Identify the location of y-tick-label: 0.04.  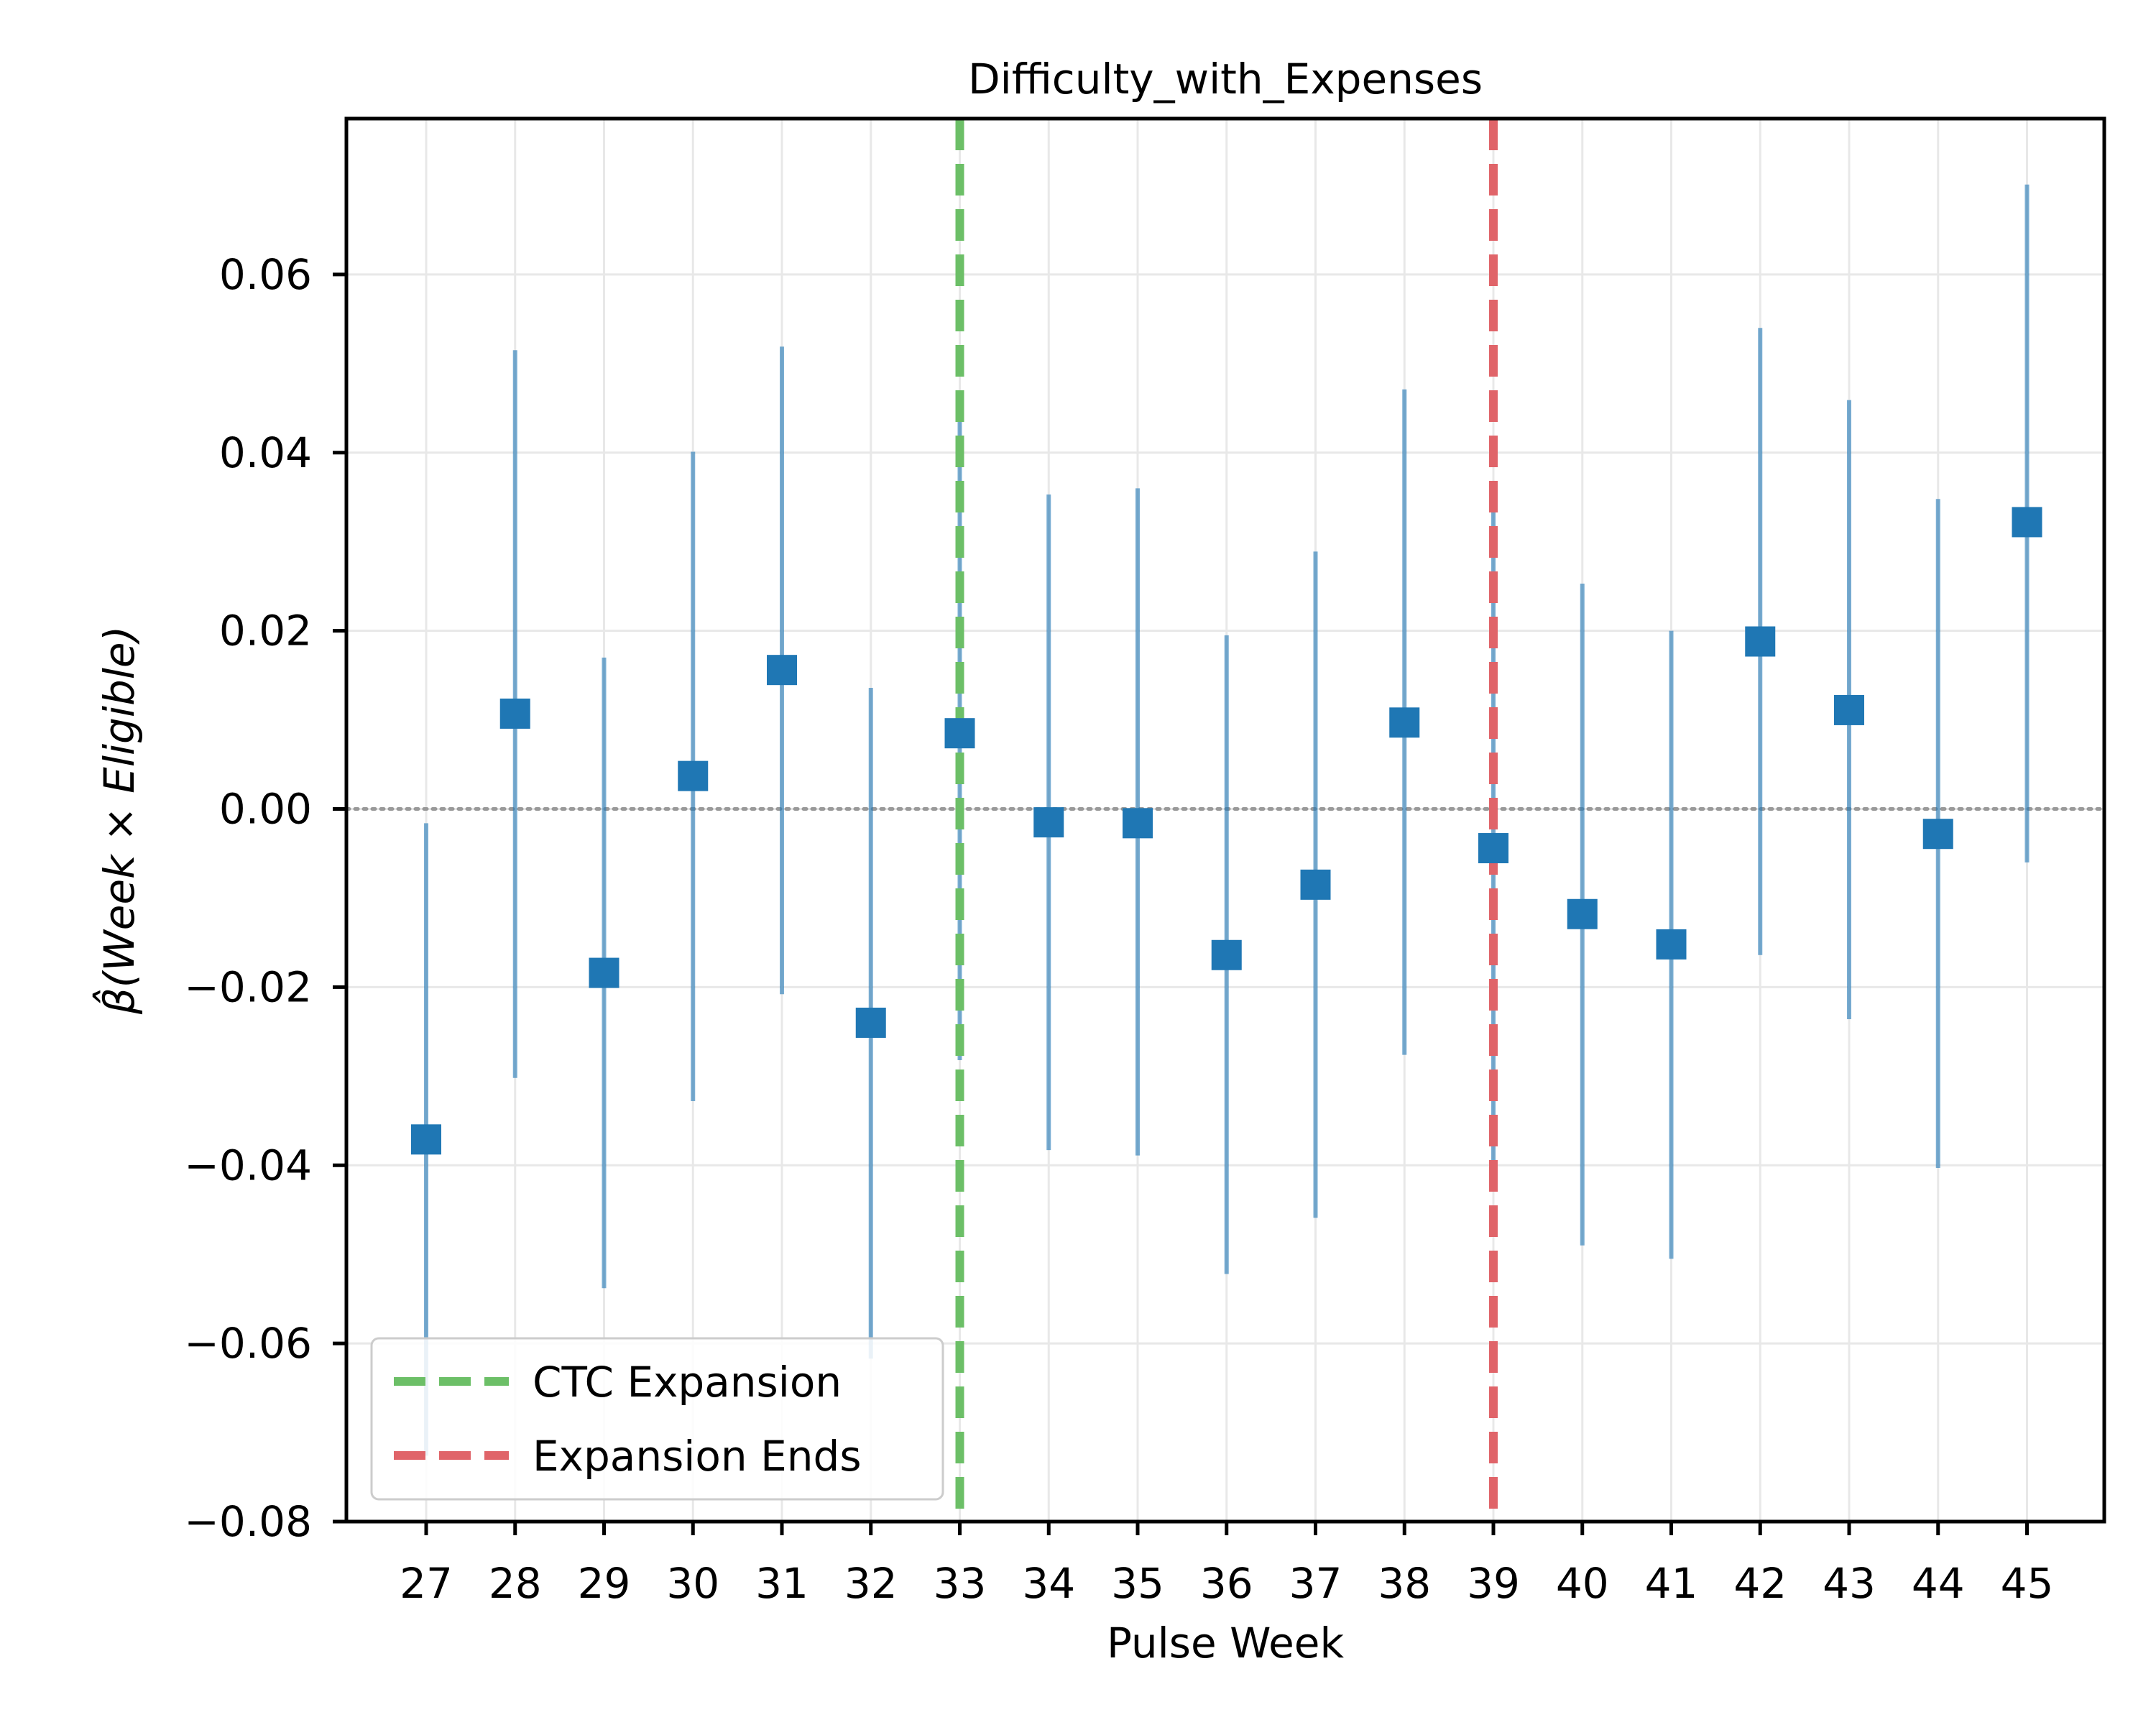
(265, 452).